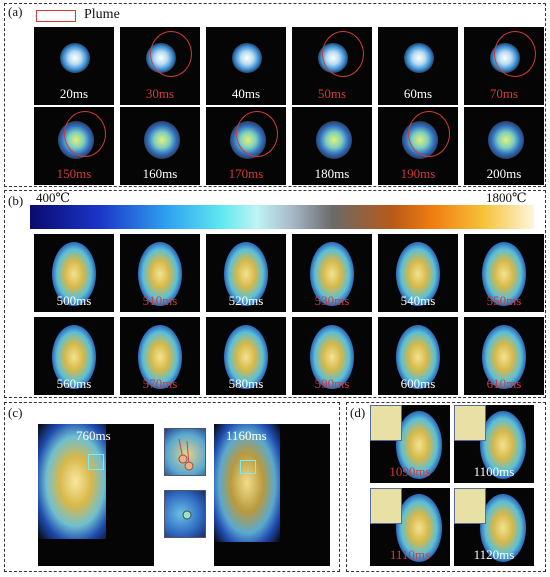 This screenshot has height=577, width=550. I want to click on plume-legend-label: Plume, so click(102, 14).